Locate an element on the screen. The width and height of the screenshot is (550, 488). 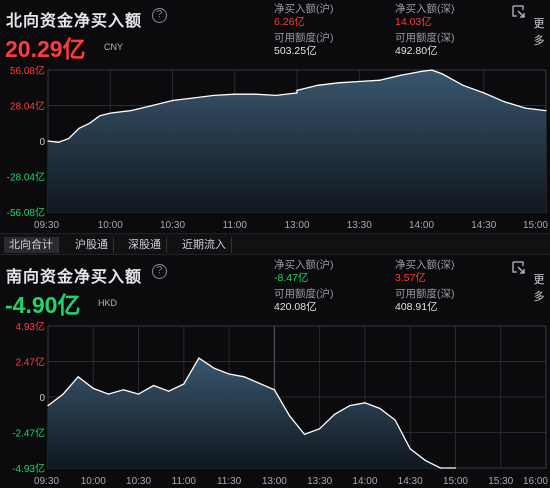
tab-north-total: 北向合计 is located at coordinates (31, 245).